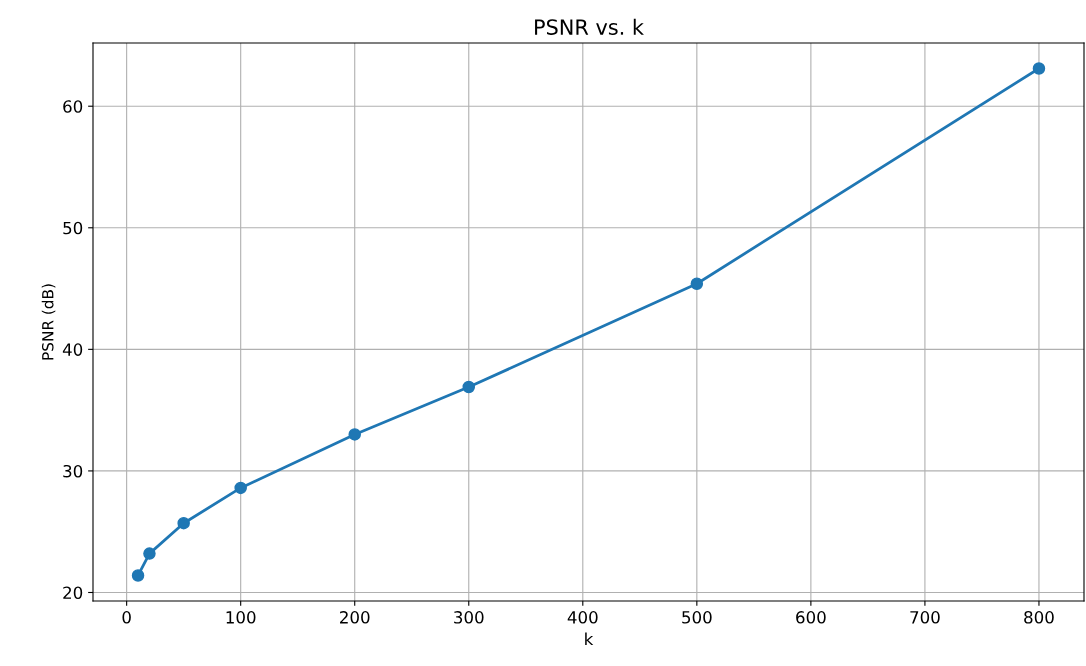 The width and height of the screenshot is (1086, 666). Describe the element at coordinates (48, 322) in the screenshot. I see `y-axis-title: PSNR (dB)` at that location.